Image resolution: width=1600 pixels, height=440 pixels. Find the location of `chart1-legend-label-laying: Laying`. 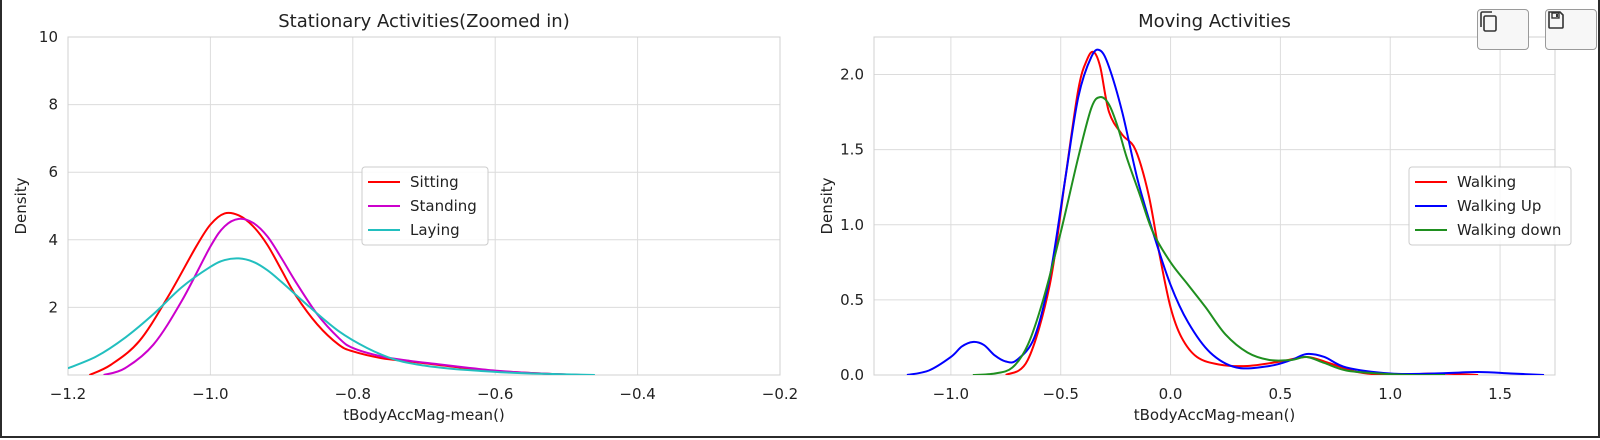

chart1-legend-label-laying: Laying is located at coordinates (435, 230).